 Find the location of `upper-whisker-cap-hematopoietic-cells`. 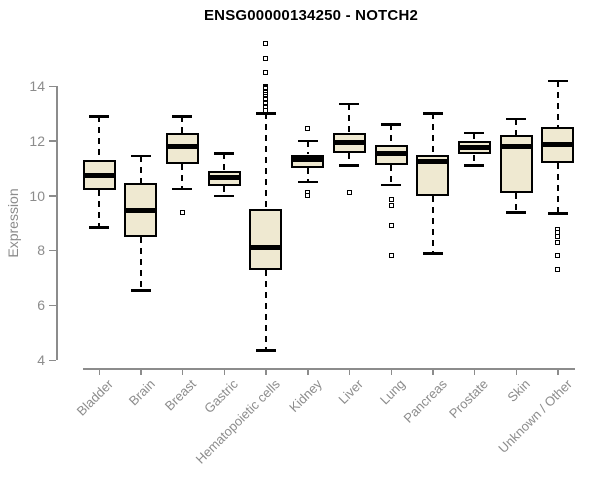

upper-whisker-cap-hematopoietic-cells is located at coordinates (265, 113).